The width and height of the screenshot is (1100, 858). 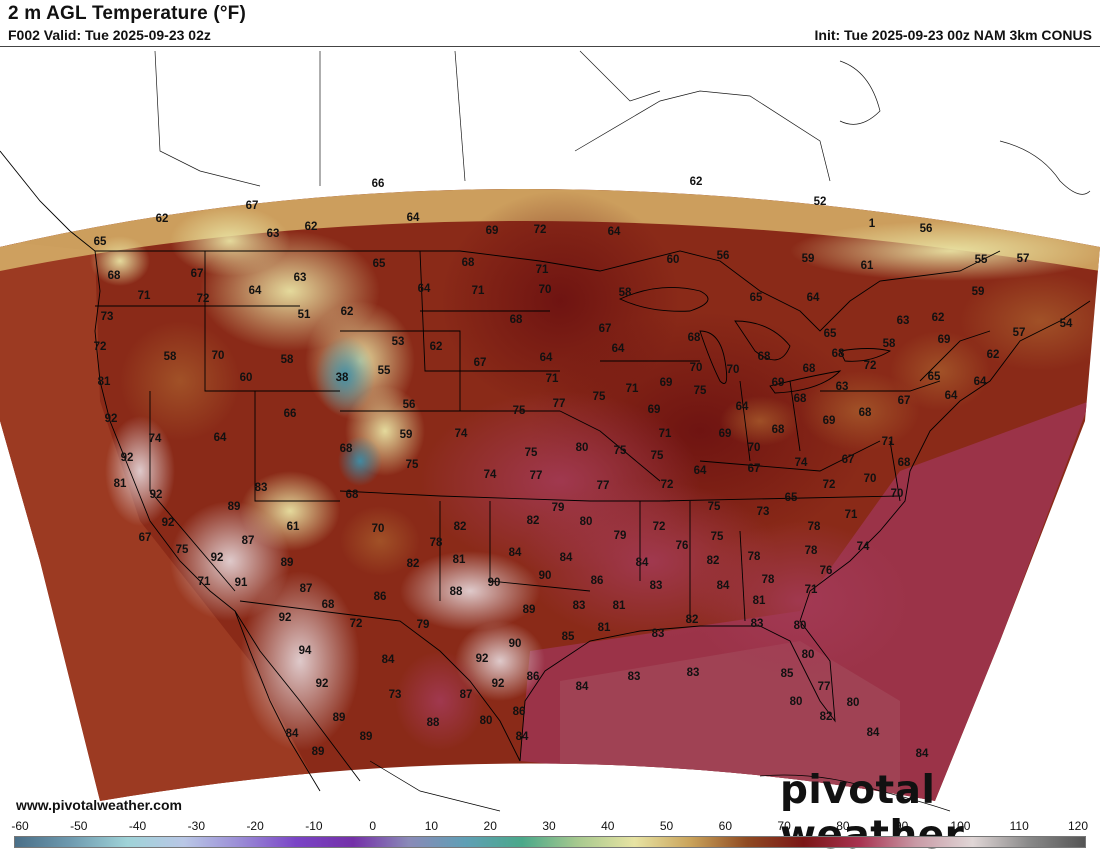 What do you see at coordinates (372, 826) in the screenshot?
I see `colorbar-tick-label: 0` at bounding box center [372, 826].